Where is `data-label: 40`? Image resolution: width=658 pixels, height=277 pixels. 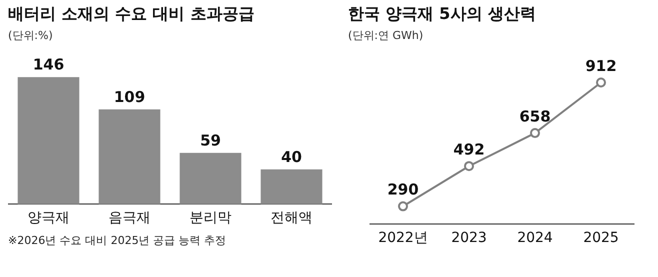
data-label: 40 is located at coordinates (291, 157).